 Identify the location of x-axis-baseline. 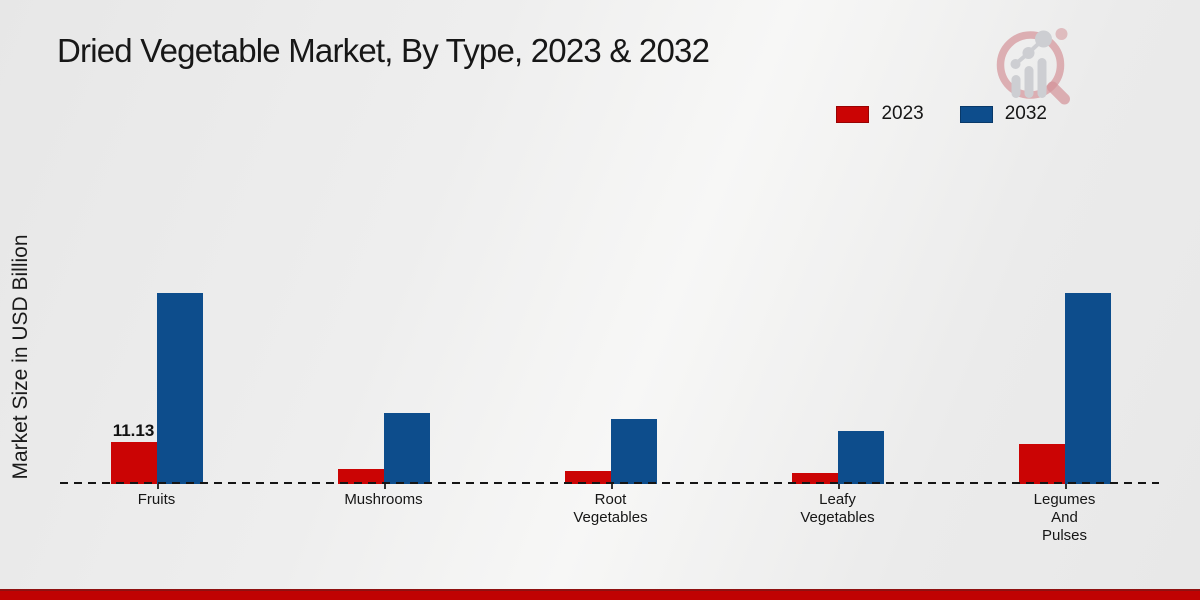
(609, 483).